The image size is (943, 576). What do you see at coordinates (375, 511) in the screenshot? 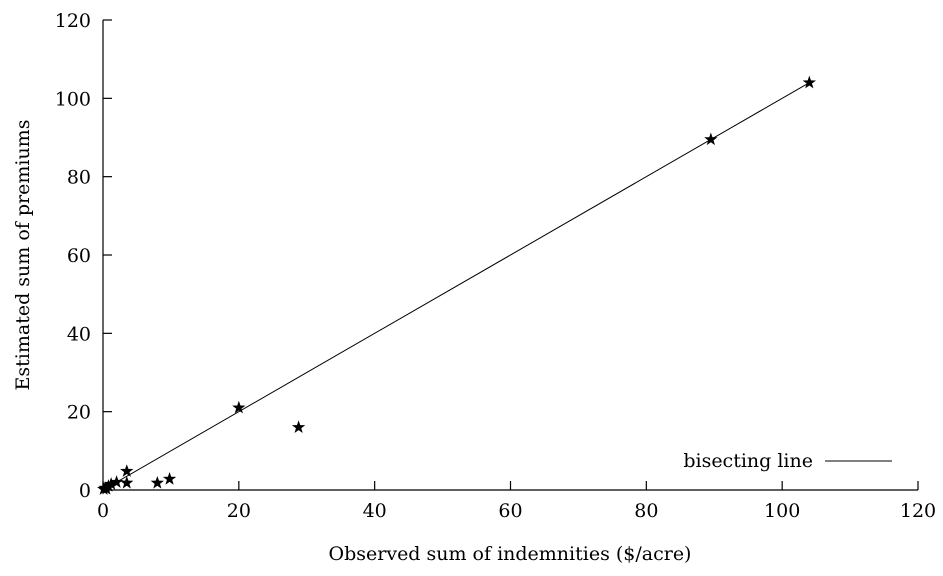
I see `x-tick-label: 40` at bounding box center [375, 511].